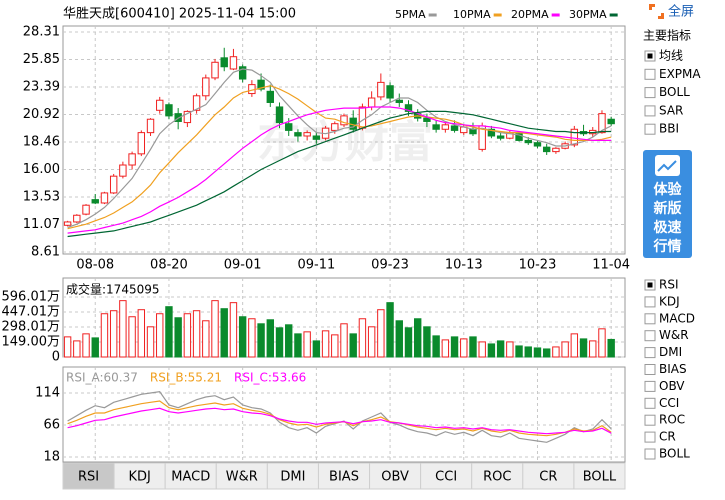 This screenshot has width=725, height=500. I want to click on checkbox-label: 均线, so click(671, 56).